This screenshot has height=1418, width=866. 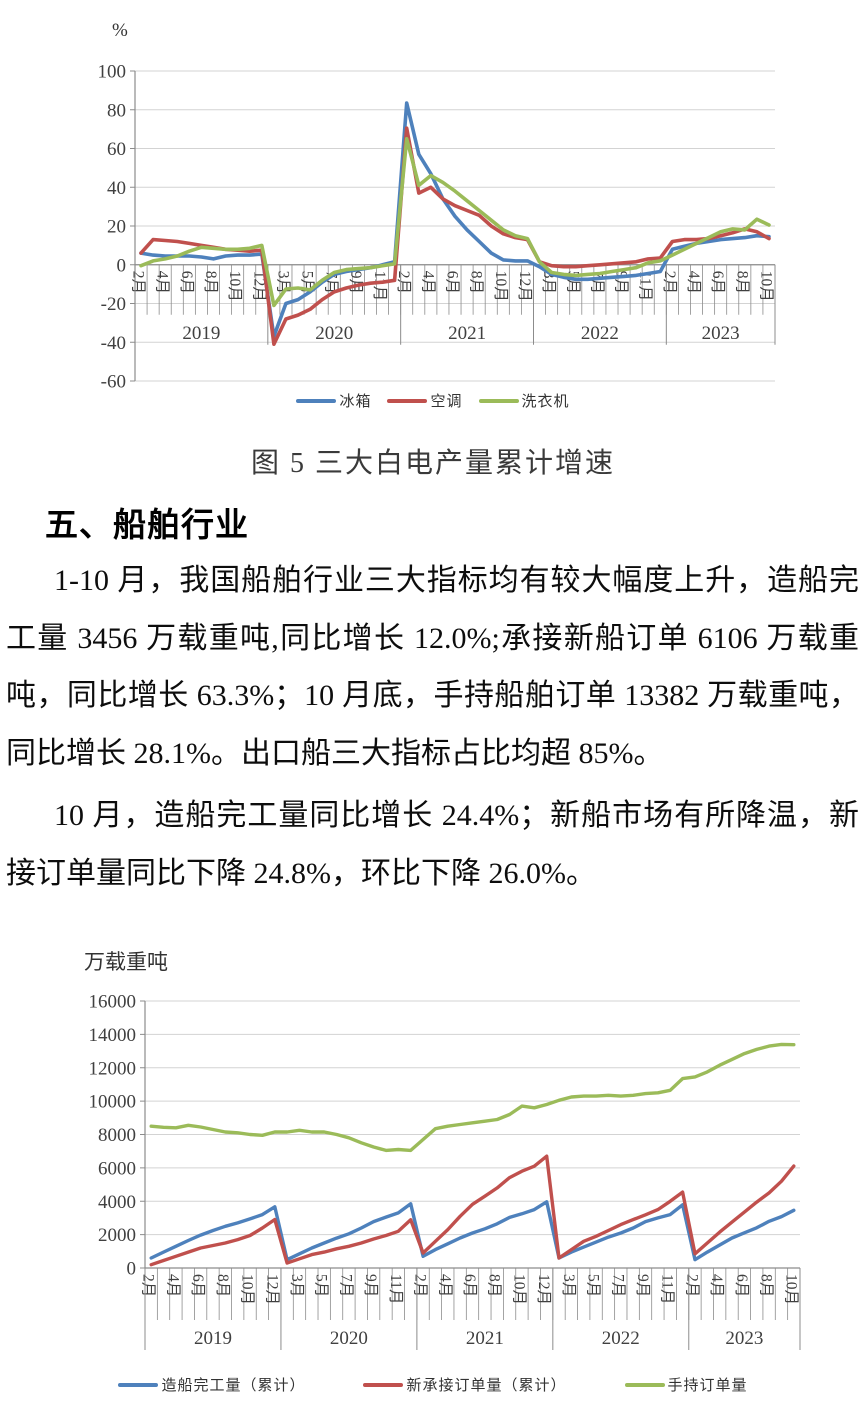 I want to click on legend-item: 新承接订单量（累计）, so click(x=464, y=1384).